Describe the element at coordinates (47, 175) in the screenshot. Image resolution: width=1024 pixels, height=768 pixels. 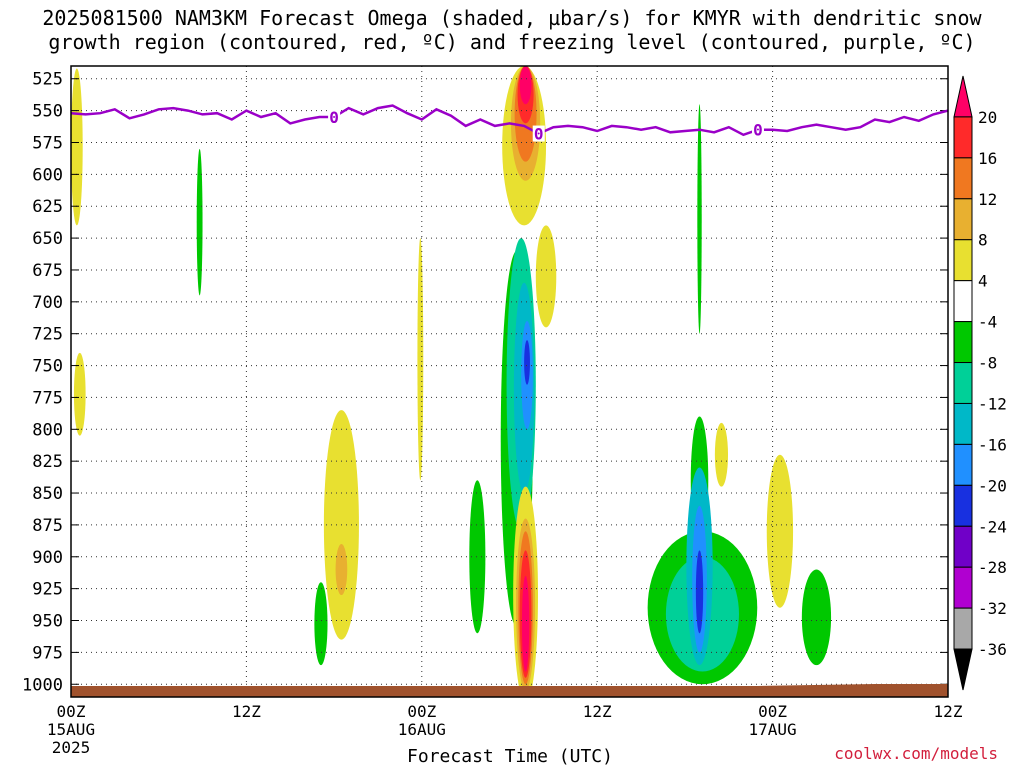
I see `y-tick-label: 600` at that location.